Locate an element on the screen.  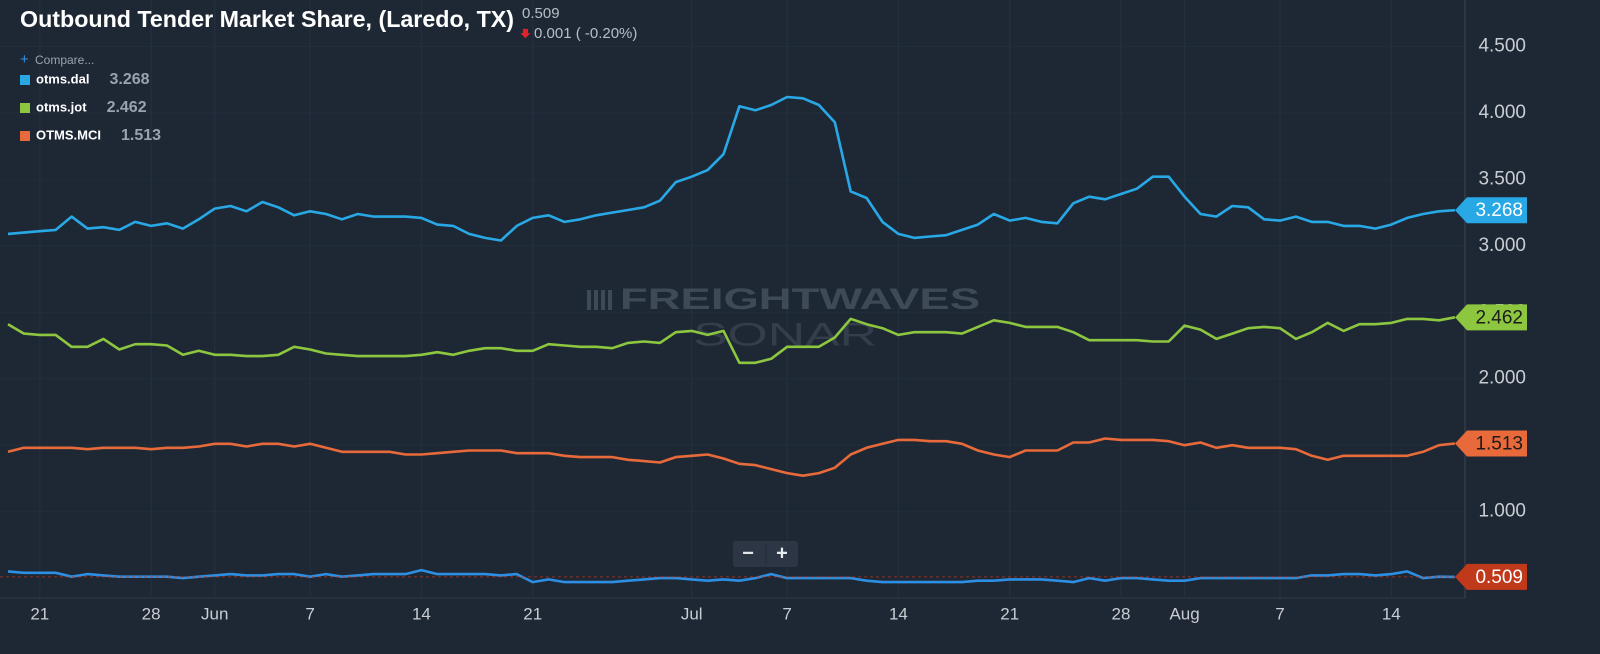
zoom-out-button: − is located at coordinates (748, 553).